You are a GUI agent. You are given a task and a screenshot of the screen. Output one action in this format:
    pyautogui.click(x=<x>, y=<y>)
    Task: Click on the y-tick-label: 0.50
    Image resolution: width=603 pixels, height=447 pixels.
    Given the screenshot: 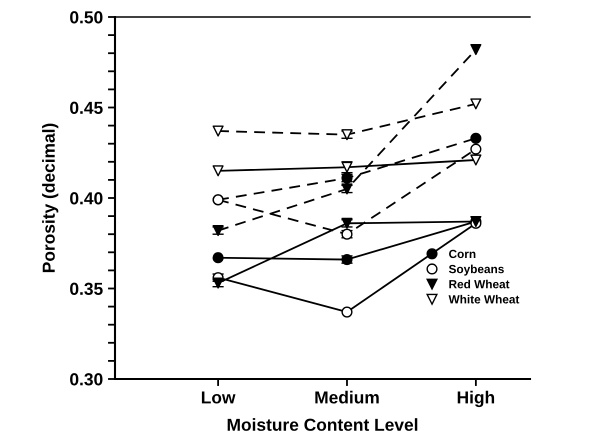 What is the action you would take?
    pyautogui.click(x=86, y=17)
    